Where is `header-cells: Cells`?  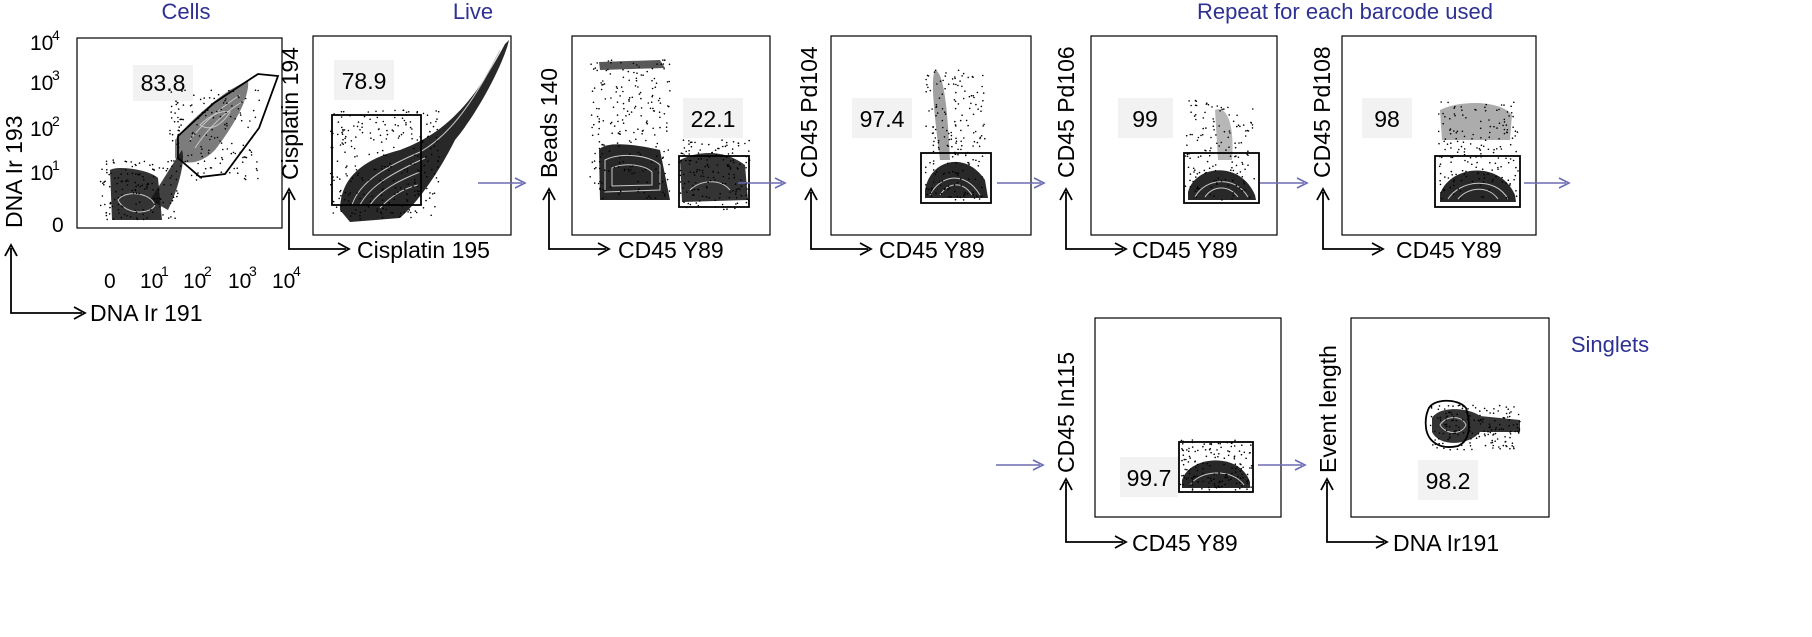
header-cells: Cells is located at coordinates (186, 12).